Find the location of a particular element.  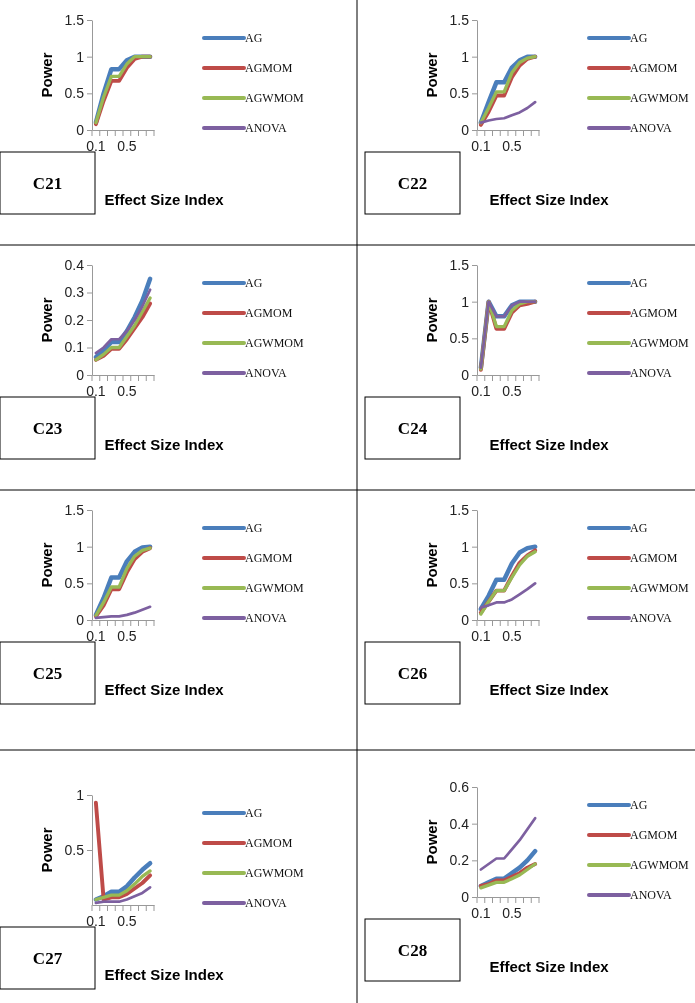

text: C28 is located at coordinates (412, 950).